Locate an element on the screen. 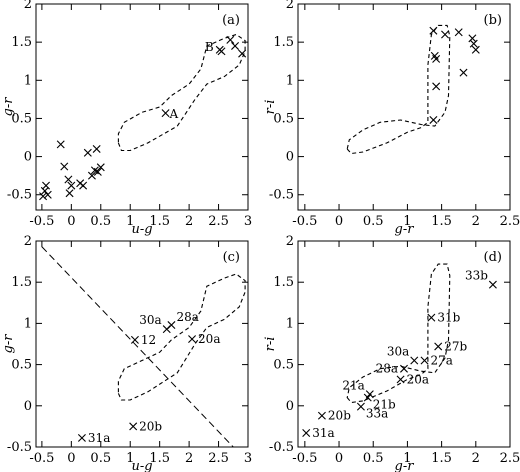 The image size is (520, 472). point-label: 12 is located at coordinates (148, 340).